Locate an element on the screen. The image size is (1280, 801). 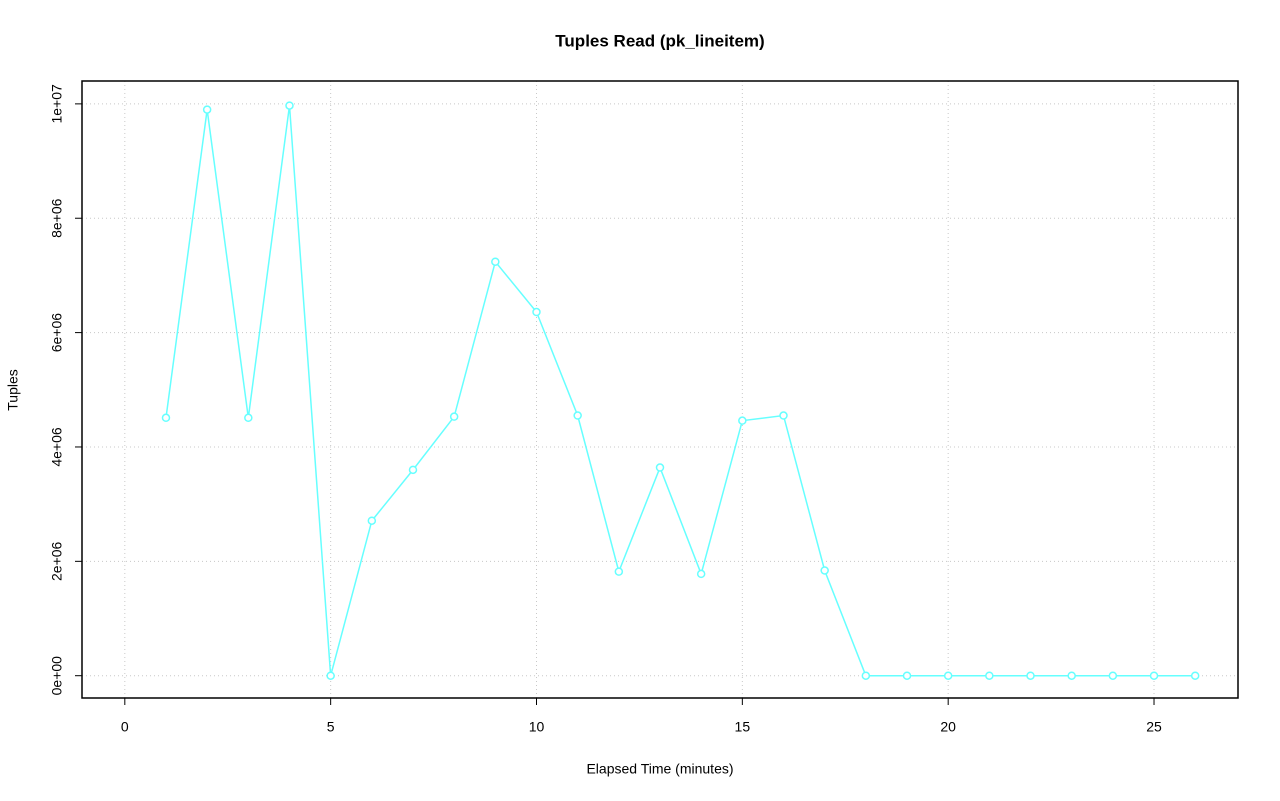
y-tick-label: 8e+06 is located at coordinates (57, 218).